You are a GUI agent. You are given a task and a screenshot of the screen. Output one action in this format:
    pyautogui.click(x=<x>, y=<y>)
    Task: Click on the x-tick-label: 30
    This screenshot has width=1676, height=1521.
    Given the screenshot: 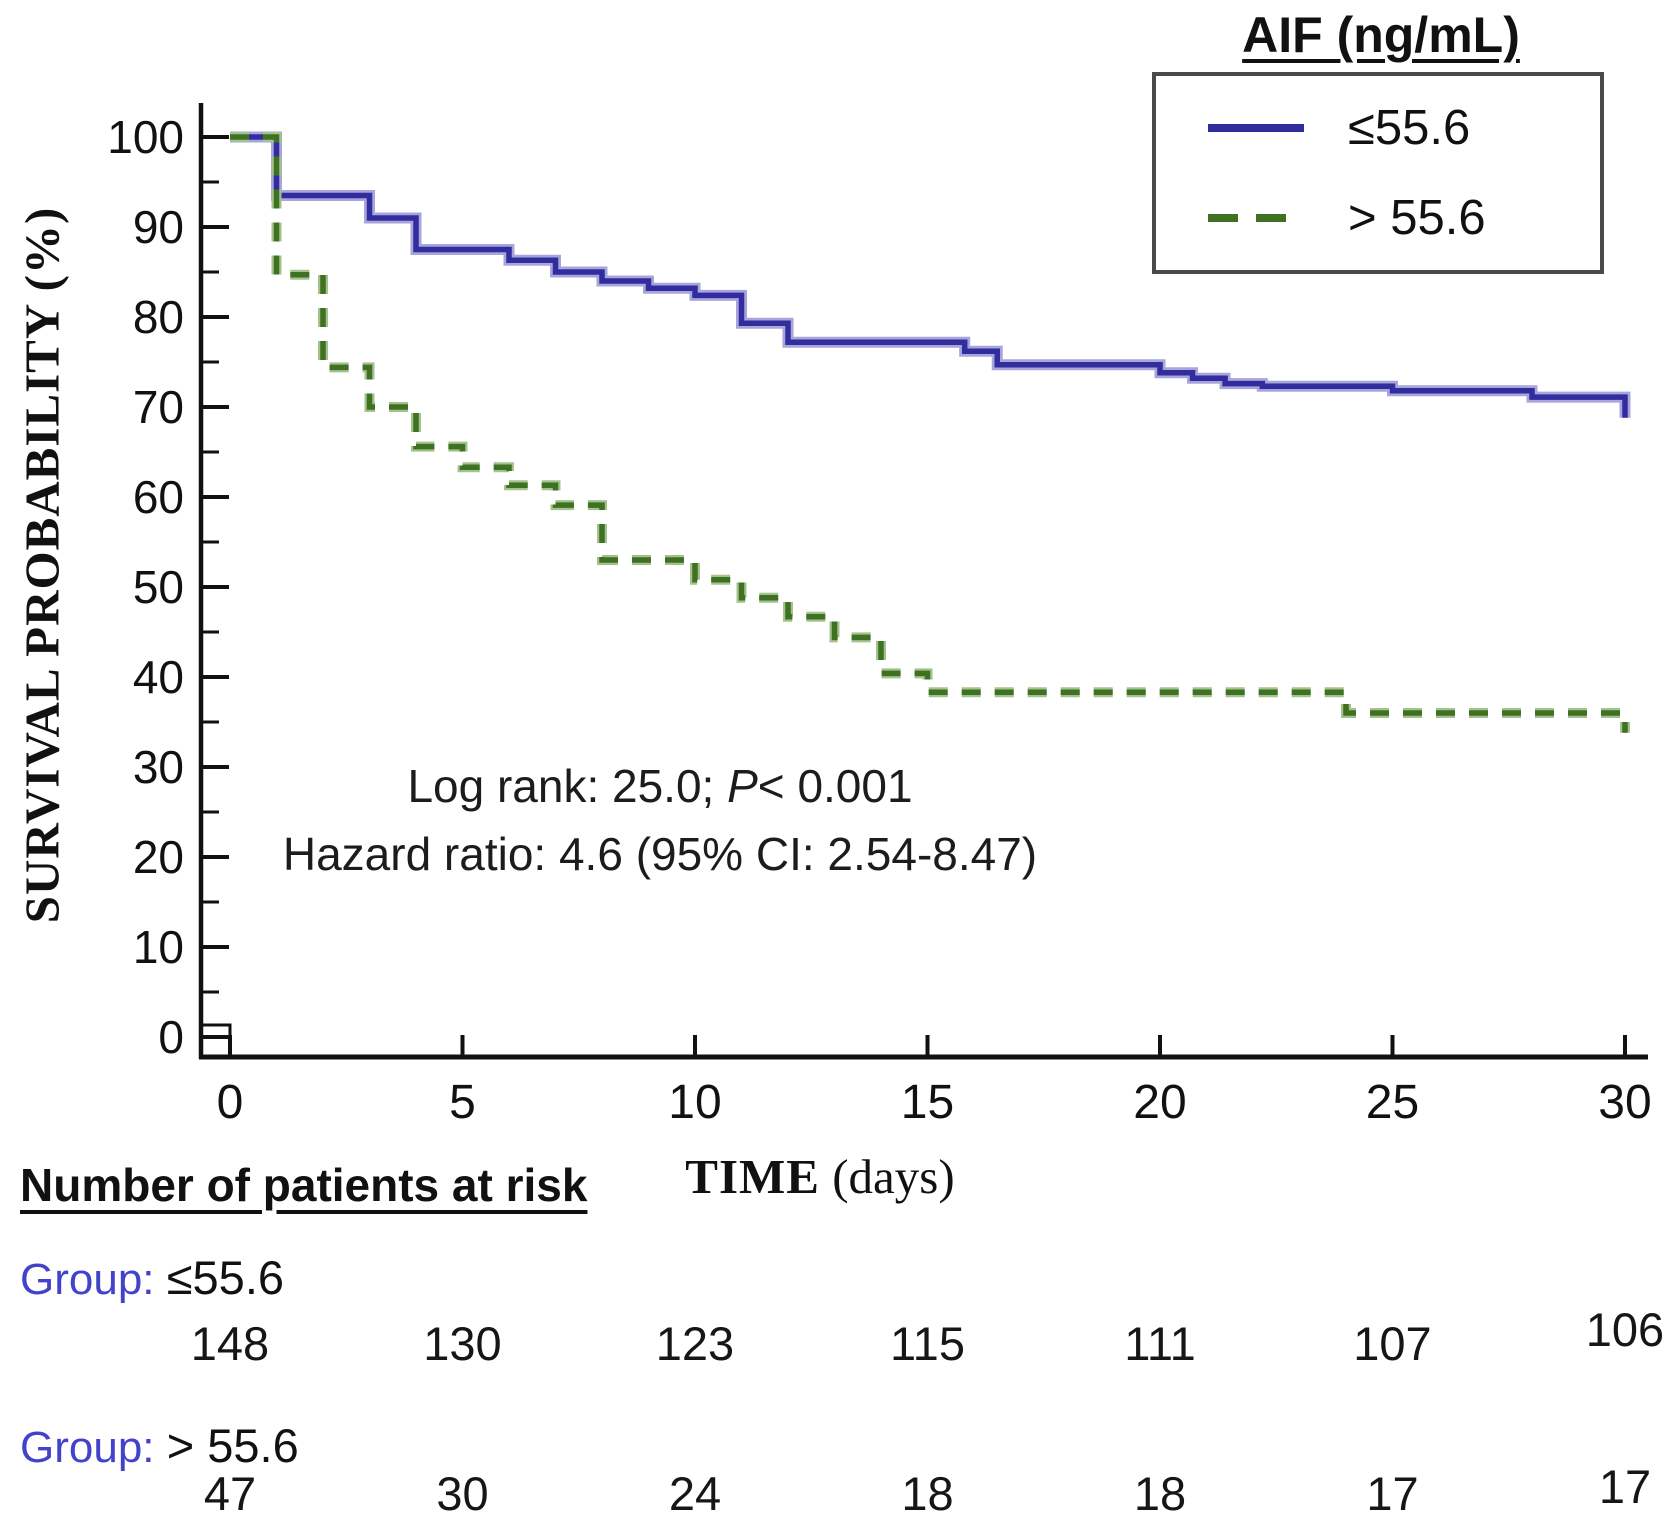 What is the action you would take?
    pyautogui.click(x=1624, y=1102)
    